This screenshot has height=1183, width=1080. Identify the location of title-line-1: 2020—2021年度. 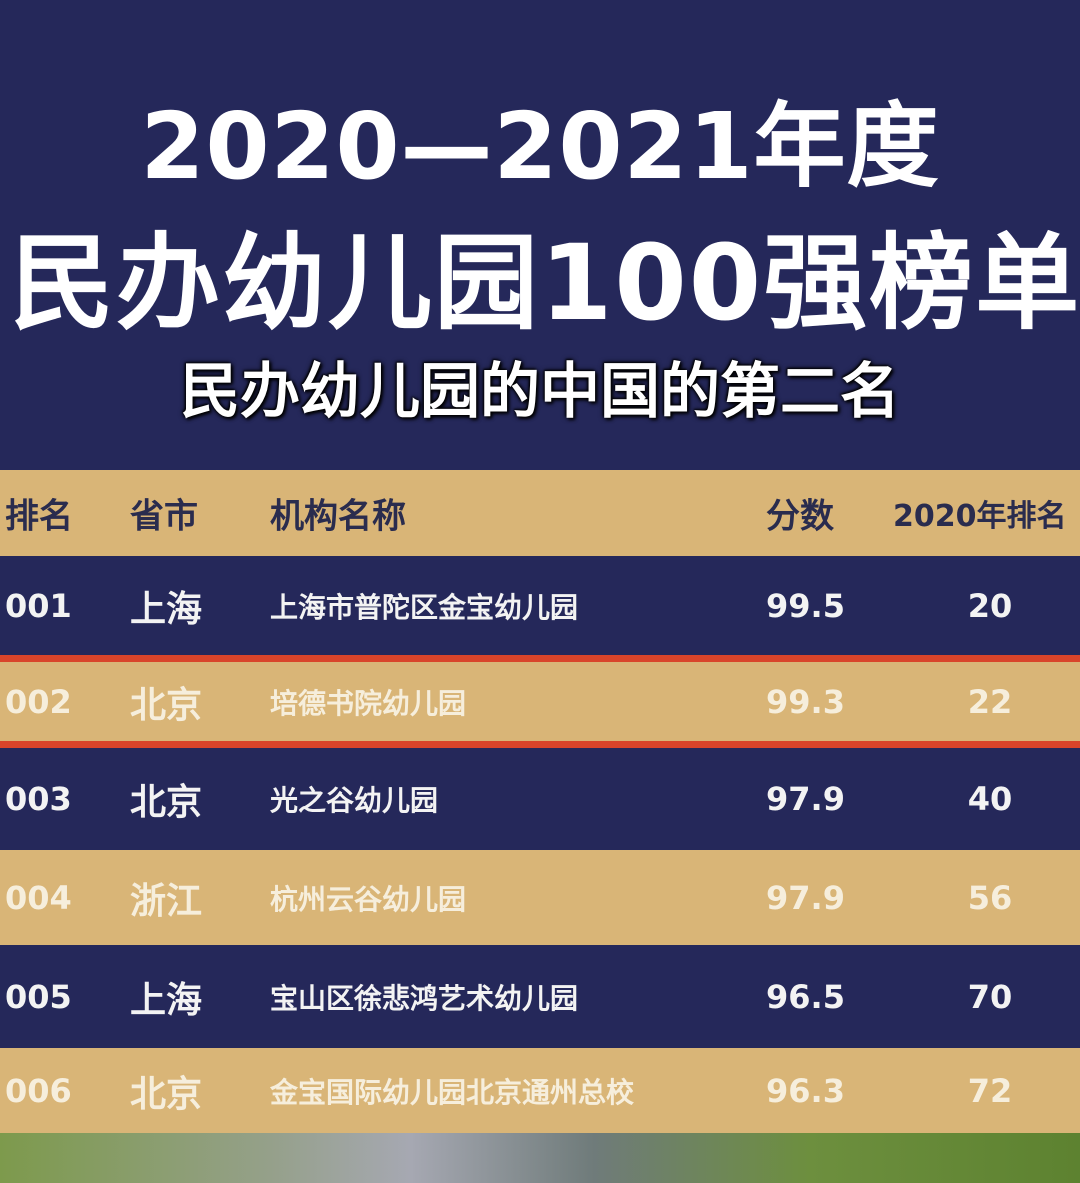
(540, 146).